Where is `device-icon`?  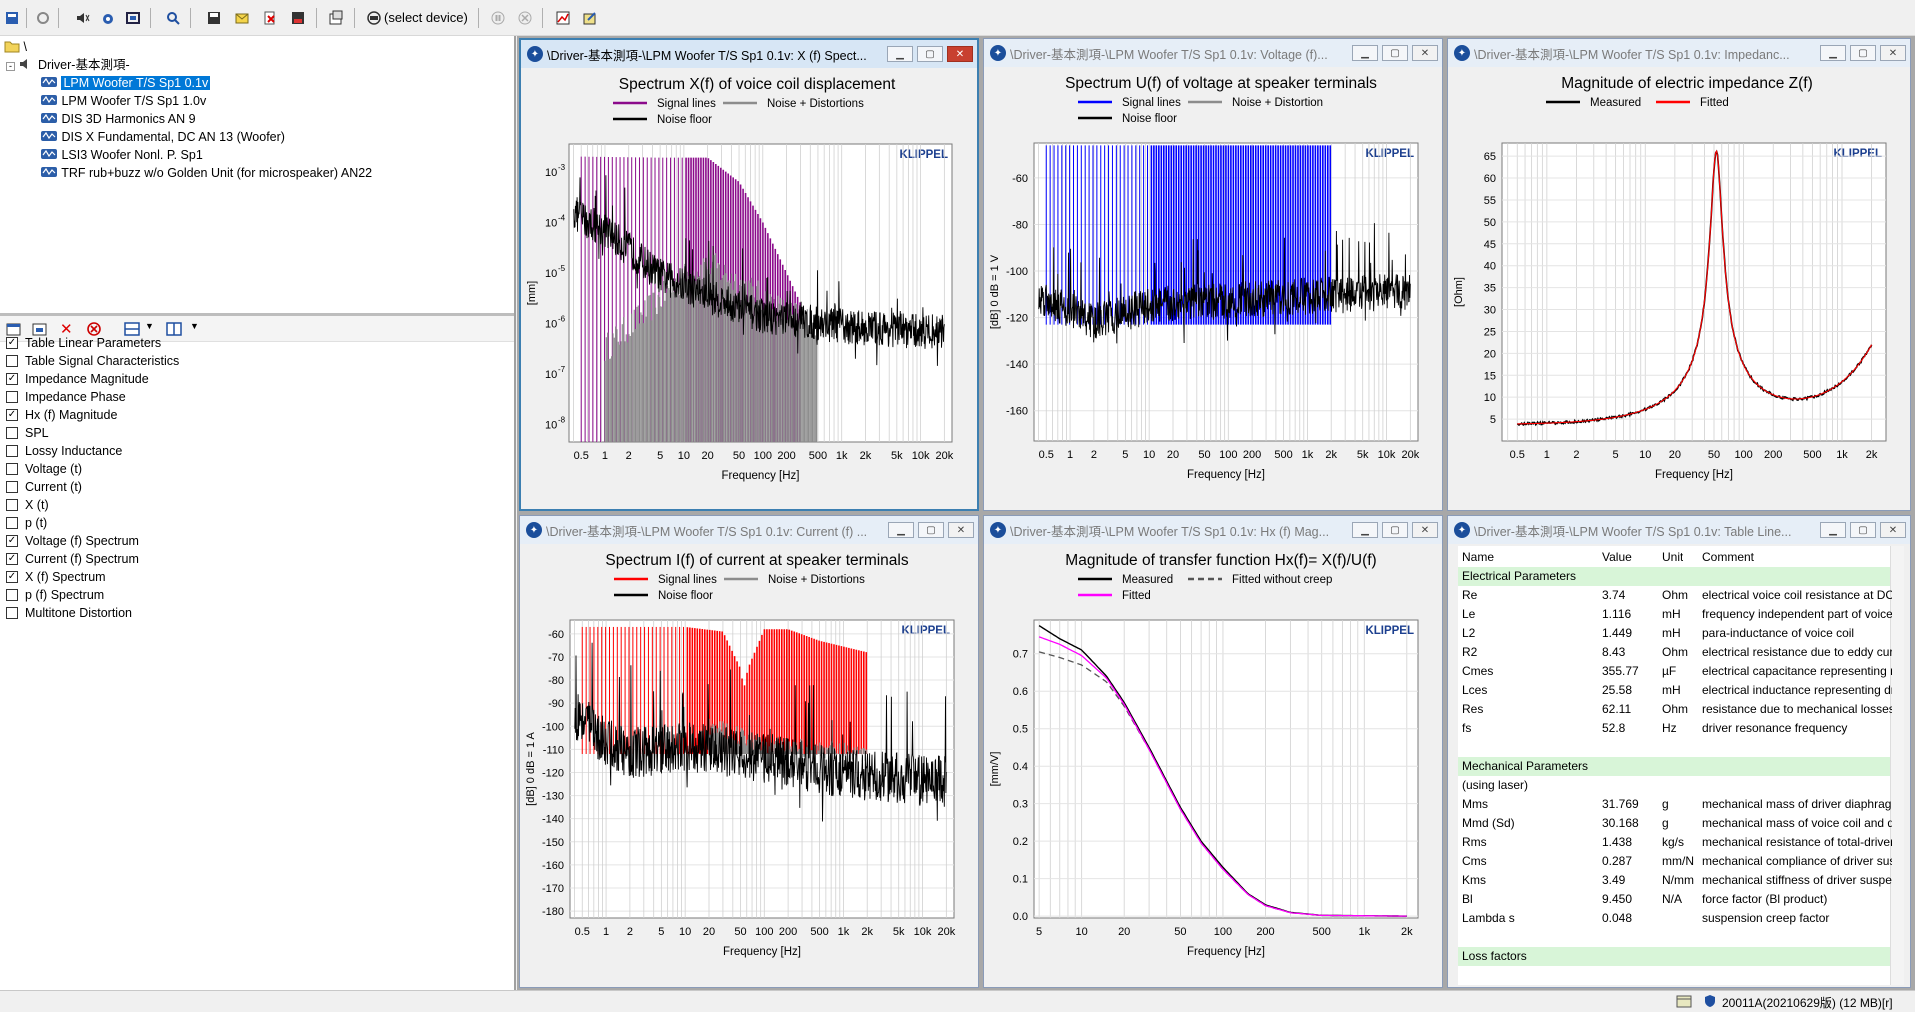
device-icon is located at coordinates (374, 18).